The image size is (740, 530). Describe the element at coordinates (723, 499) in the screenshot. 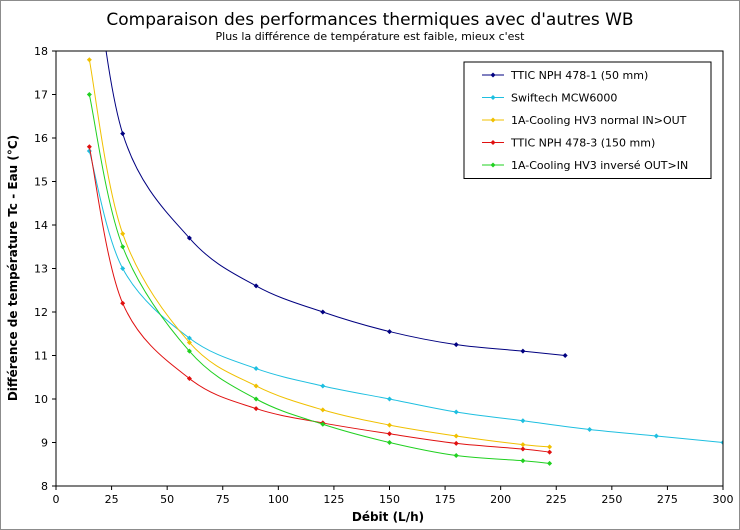

I see `x-tick-label: 300` at that location.